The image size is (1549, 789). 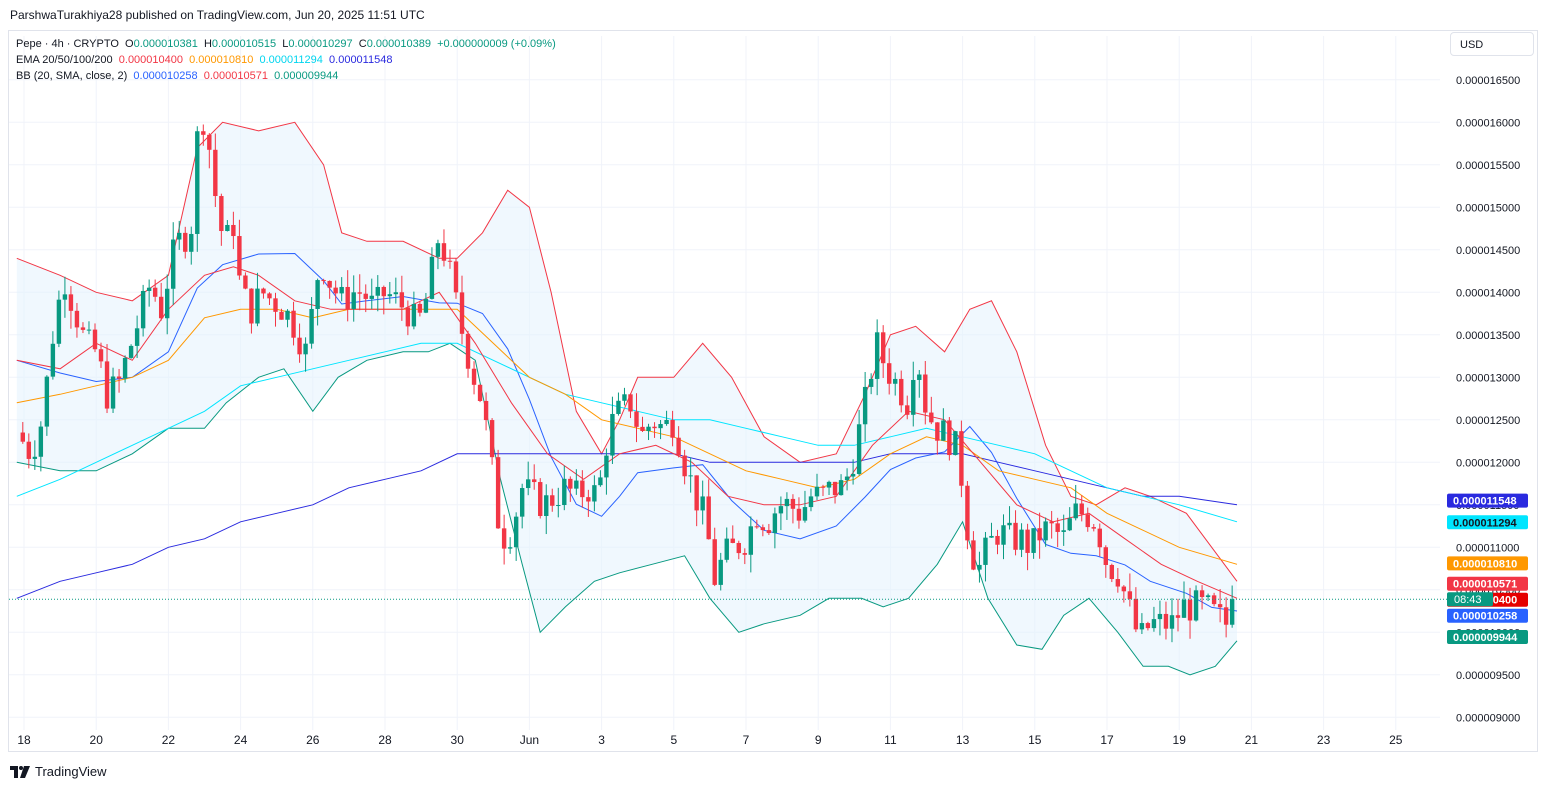 I want to click on currency-button: USD, so click(x=1492, y=44).